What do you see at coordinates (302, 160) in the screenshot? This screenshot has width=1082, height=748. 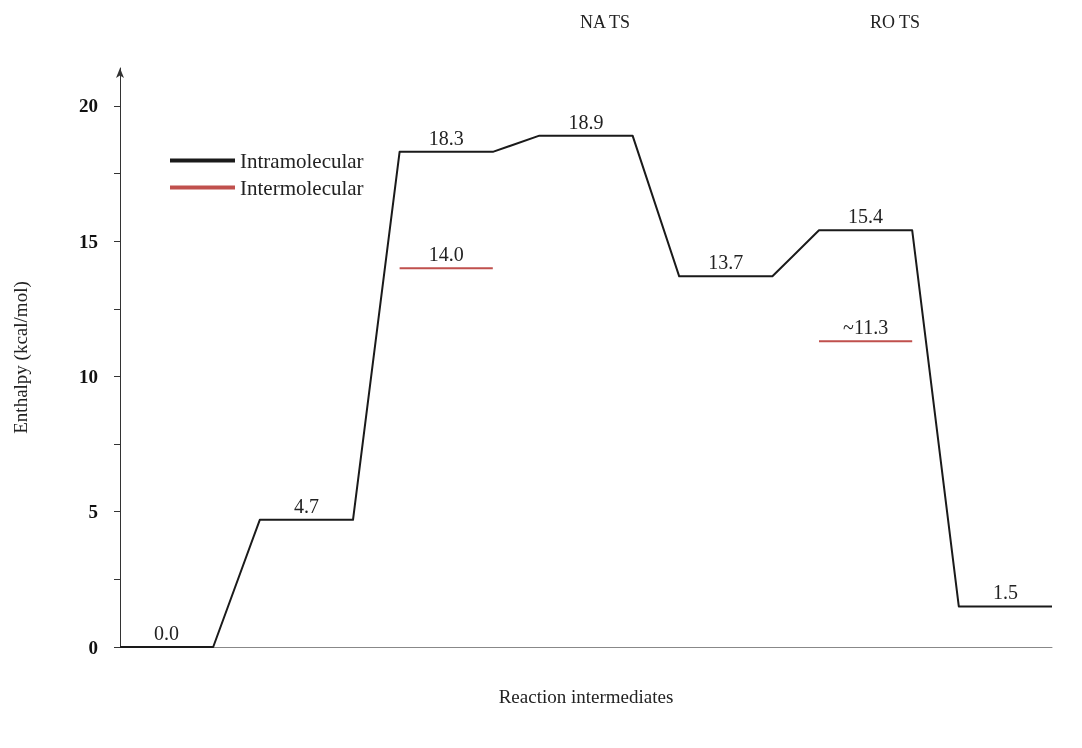 I see `legend-label: Intramolecular` at bounding box center [302, 160].